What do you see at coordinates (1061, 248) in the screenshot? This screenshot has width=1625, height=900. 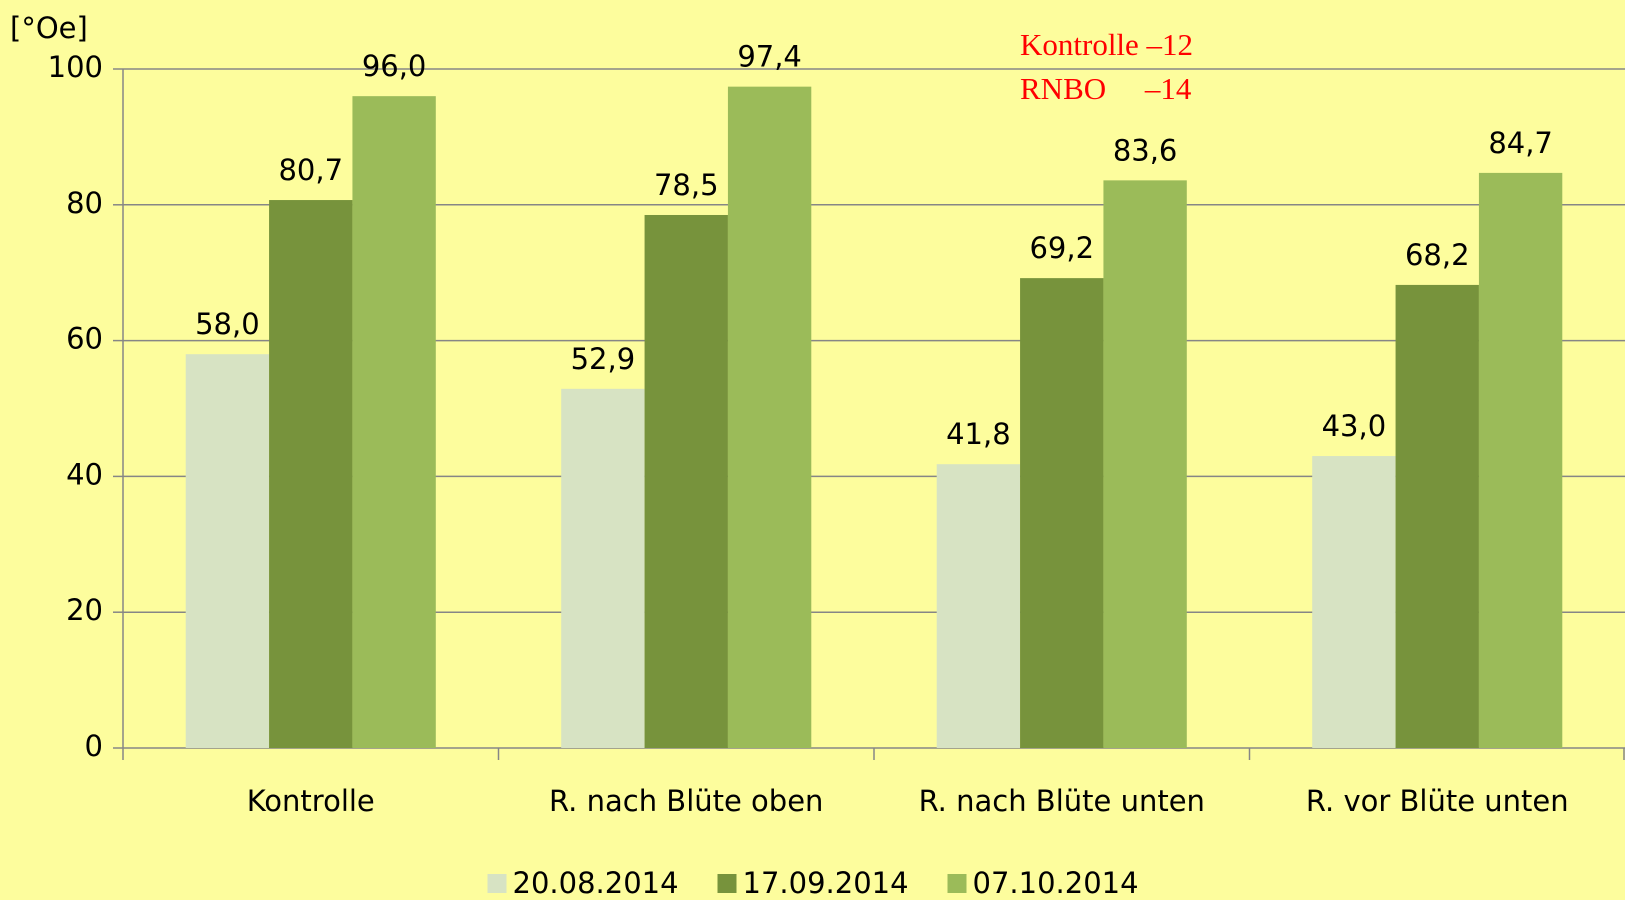 I see `value-label: 69,2` at bounding box center [1061, 248].